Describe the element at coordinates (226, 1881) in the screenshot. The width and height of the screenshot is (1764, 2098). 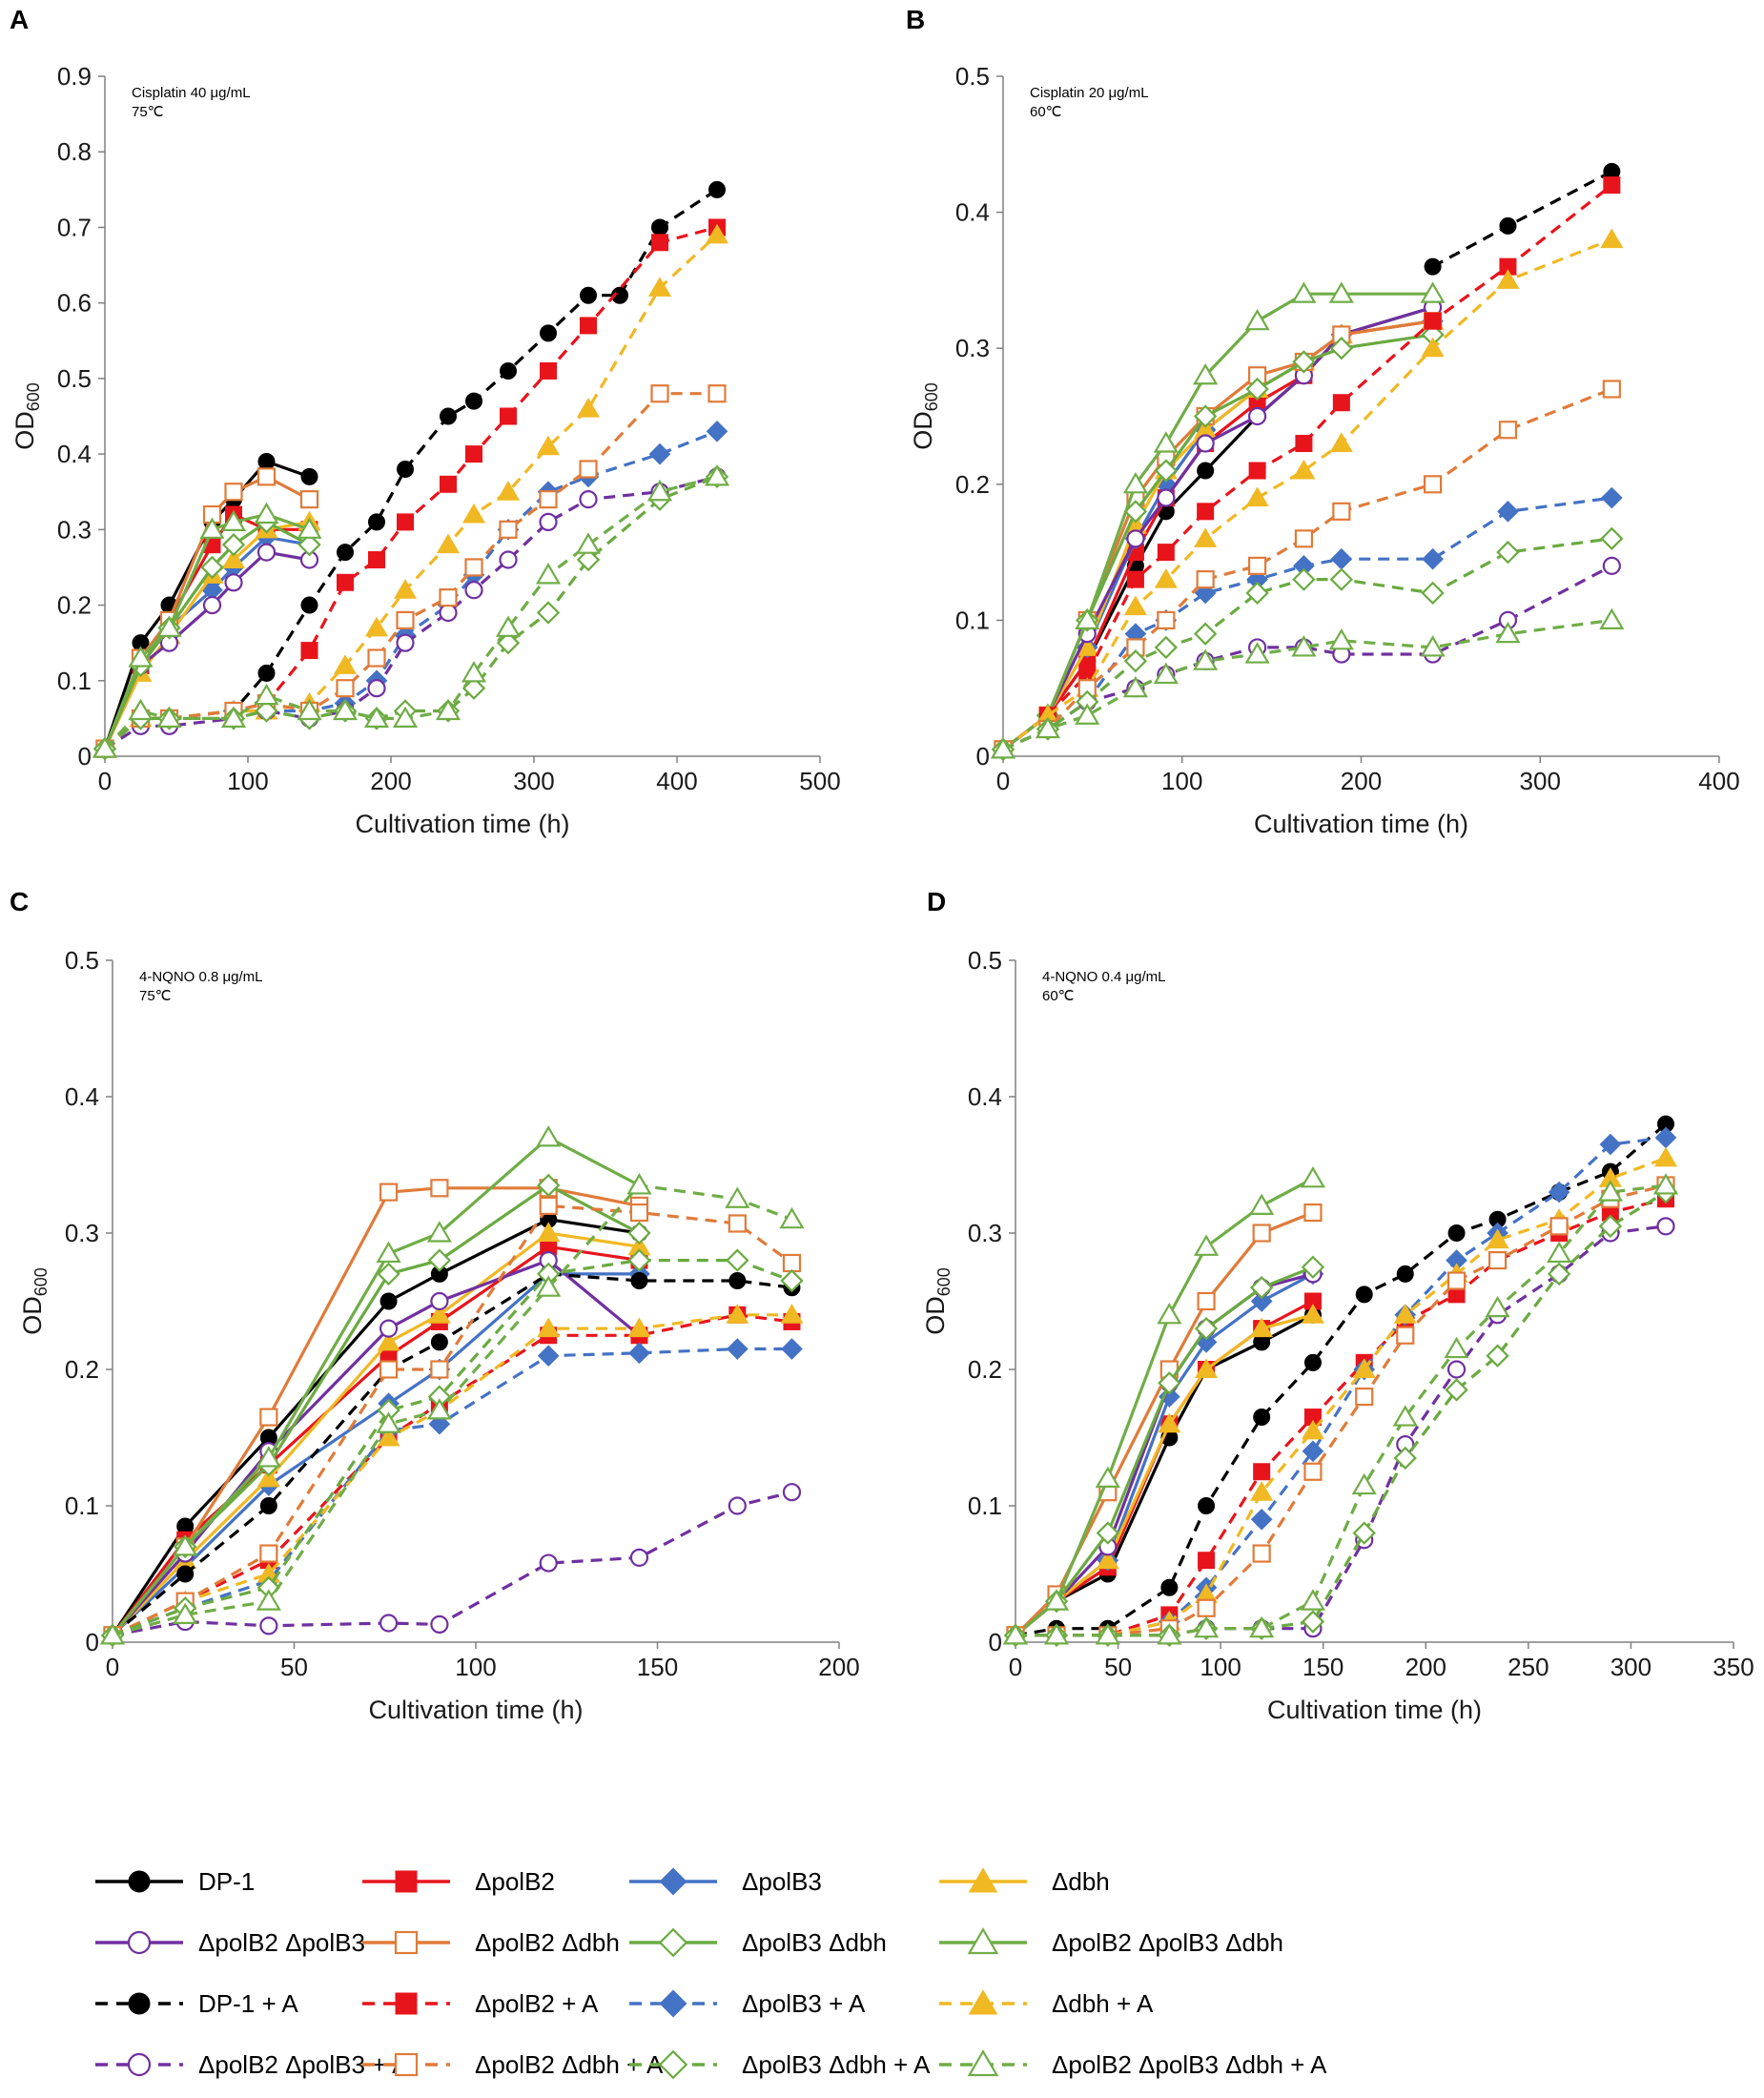
I see `legend-label: DP-1` at that location.